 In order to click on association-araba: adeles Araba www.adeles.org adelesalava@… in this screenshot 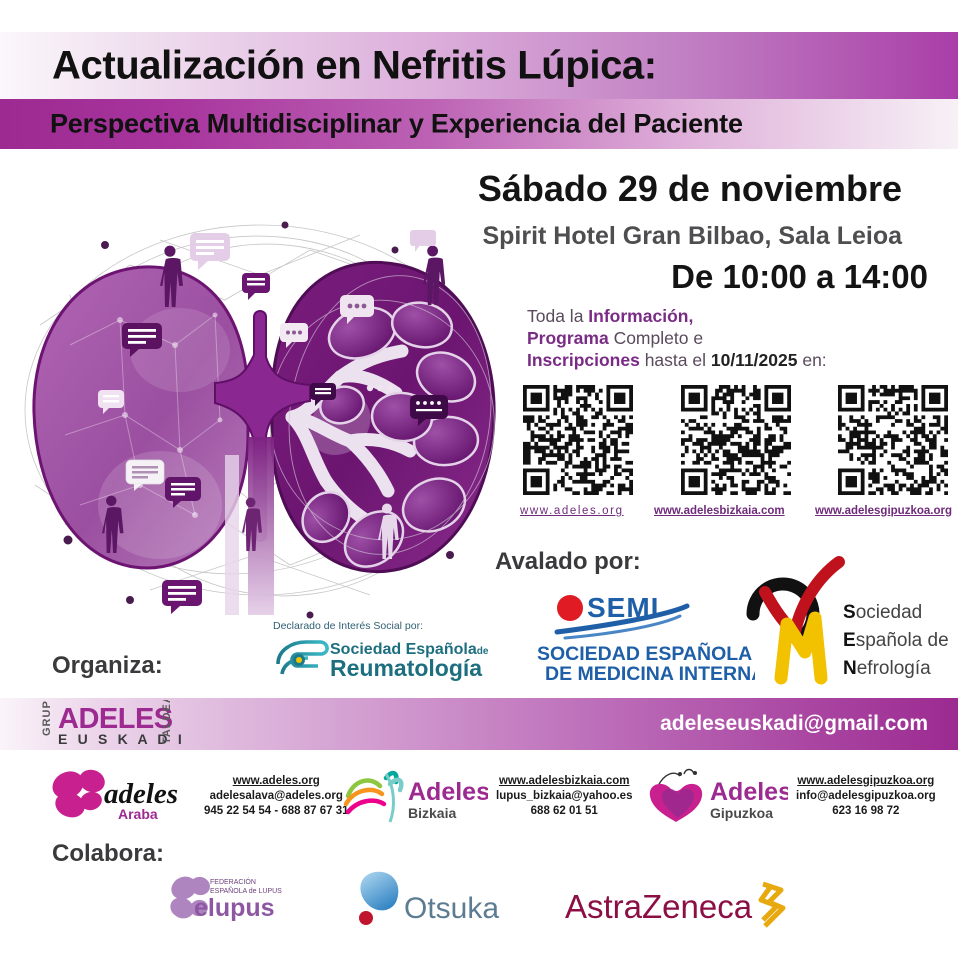, I will do `click(197, 796)`.